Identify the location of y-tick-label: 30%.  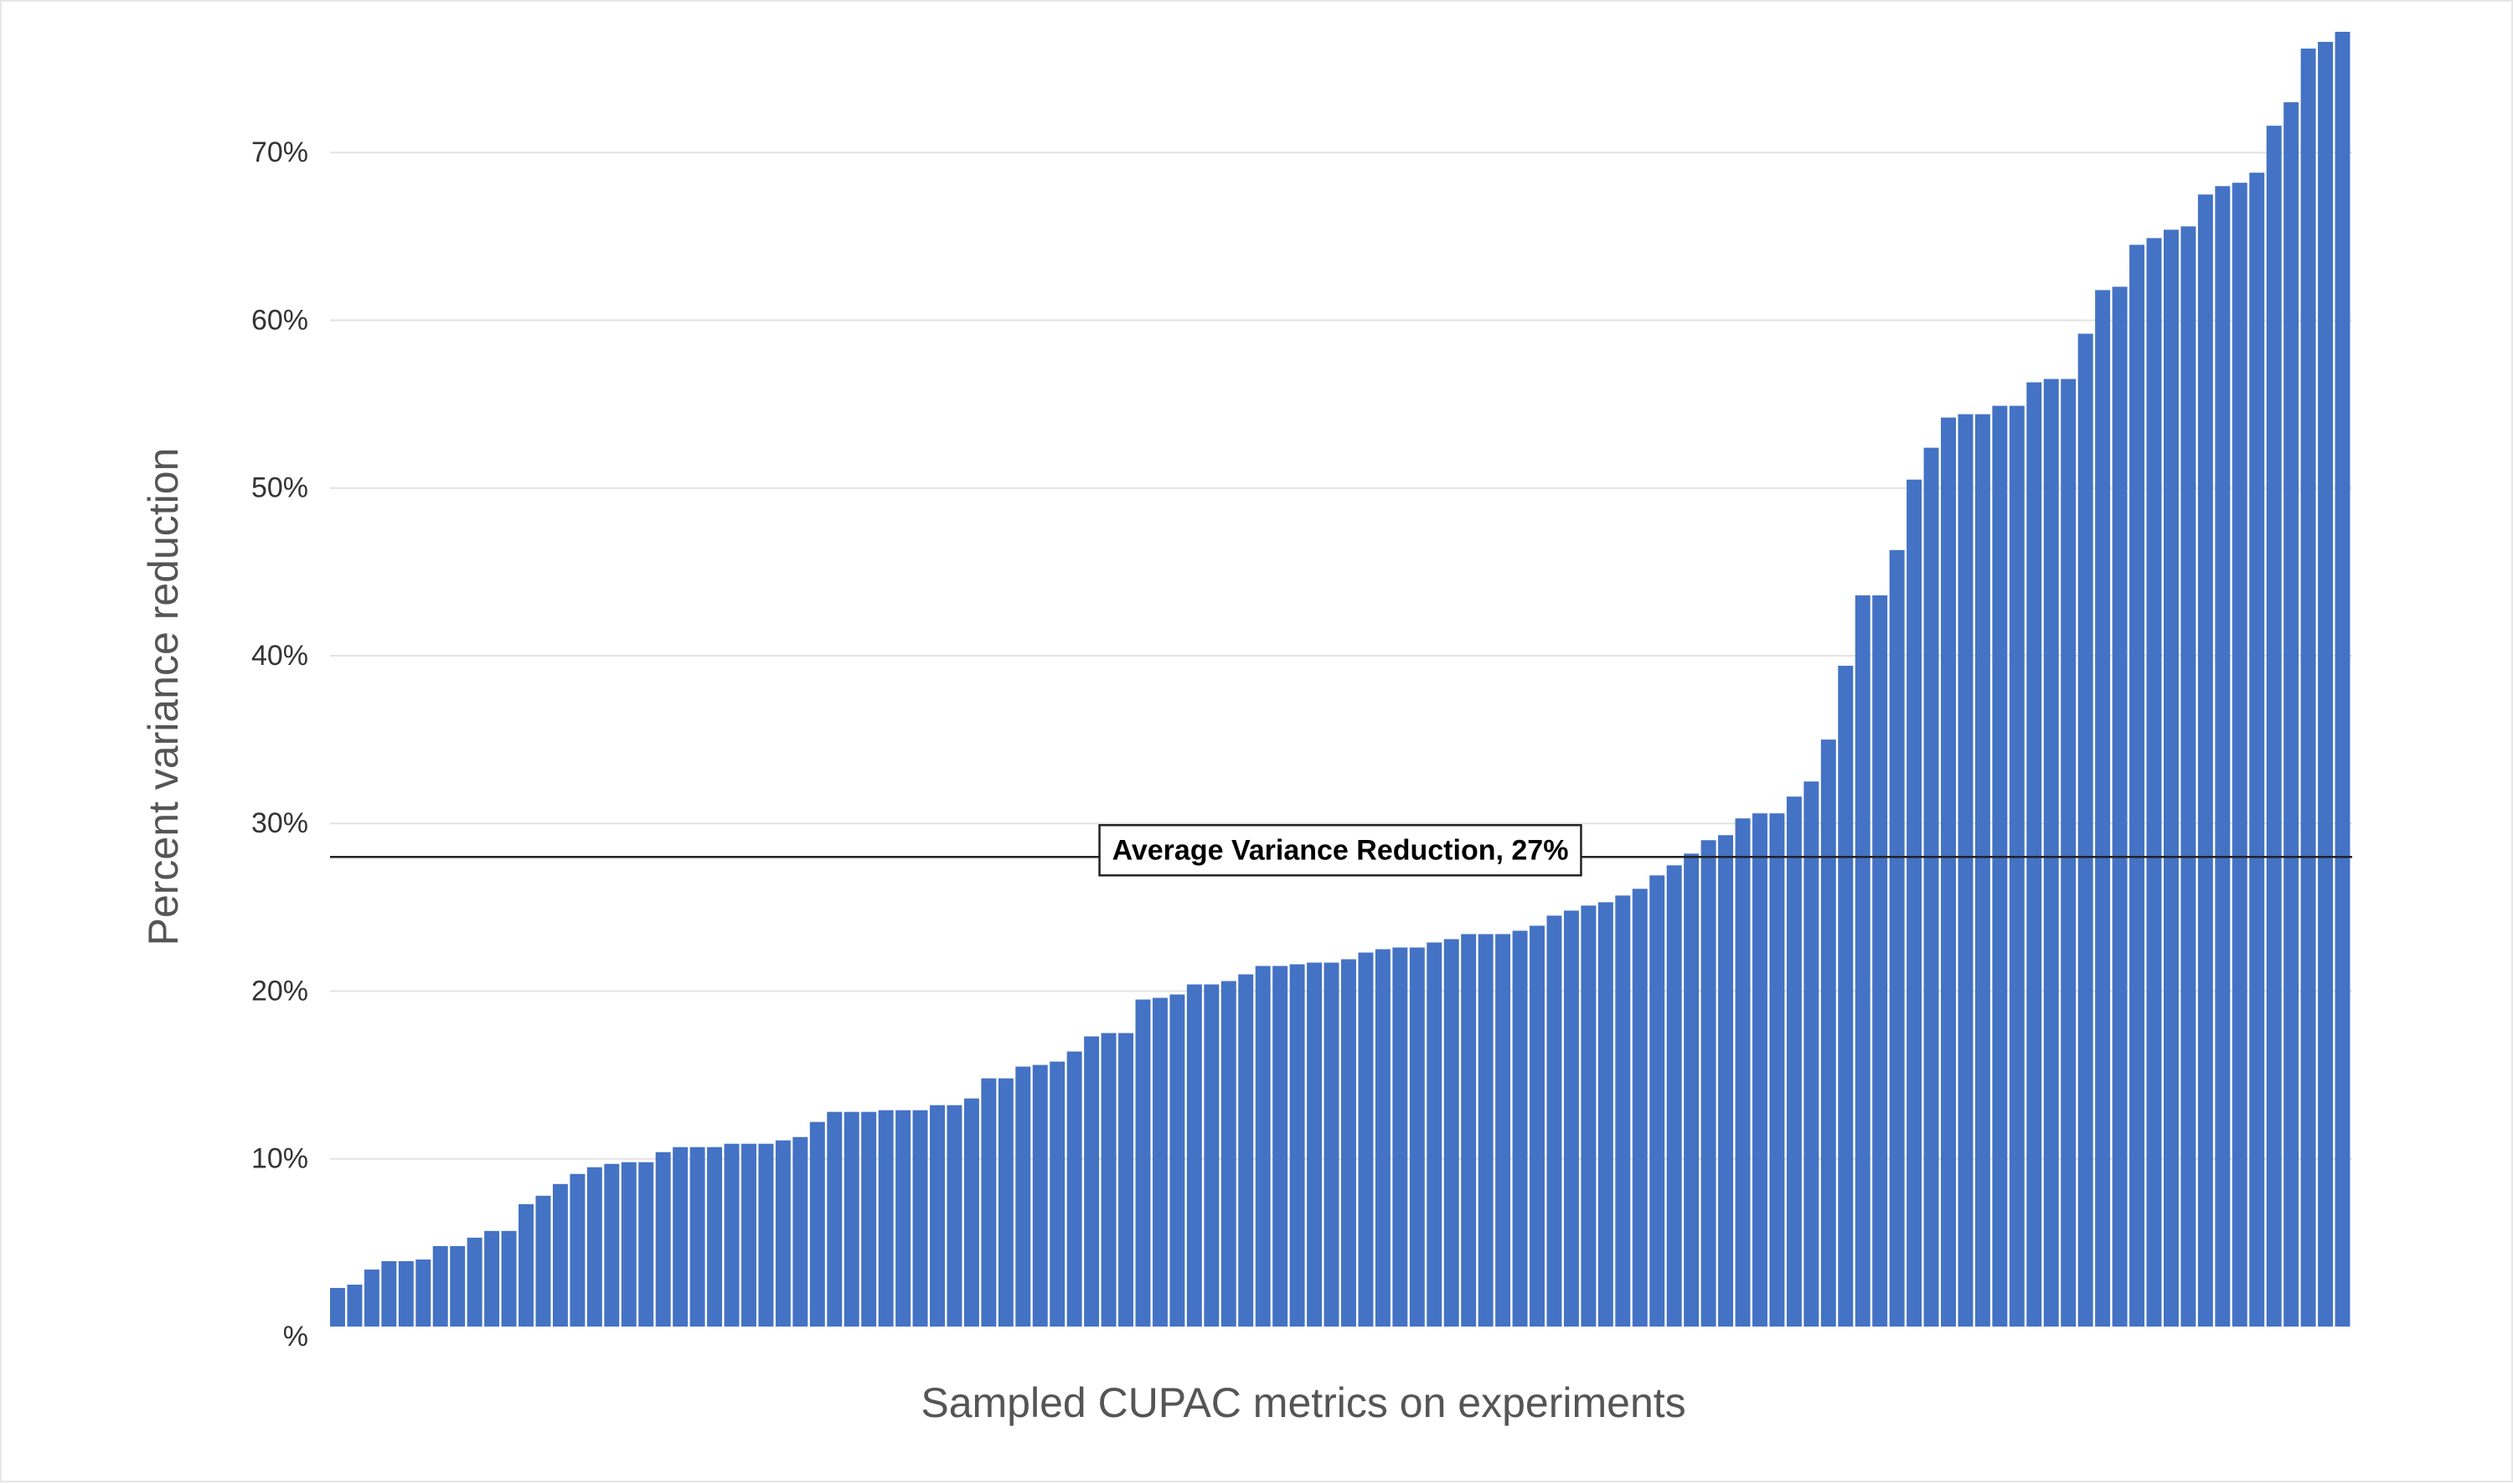
(279, 823).